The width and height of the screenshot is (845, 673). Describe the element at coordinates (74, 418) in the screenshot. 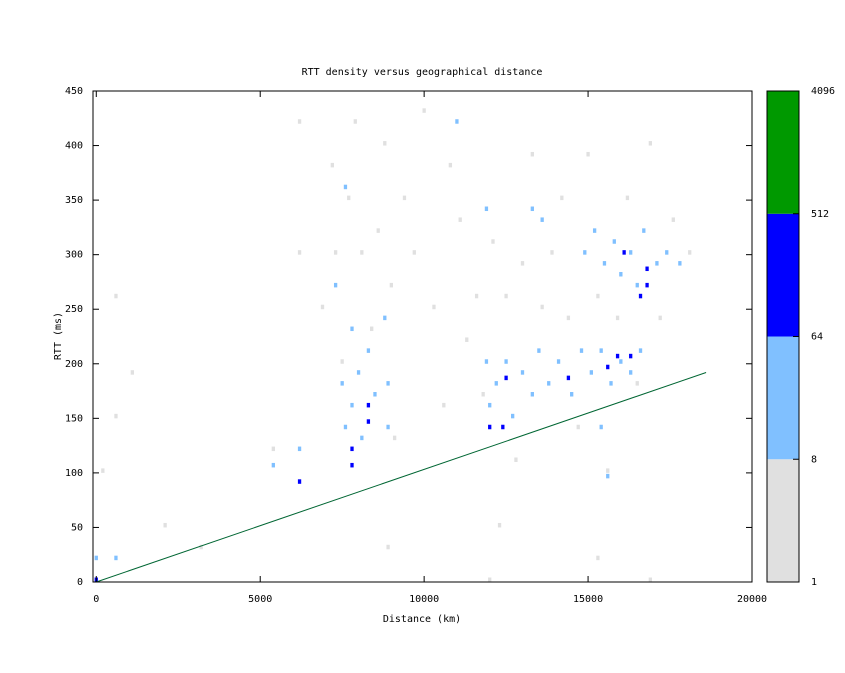

I see `y-tick-label: 150` at that location.